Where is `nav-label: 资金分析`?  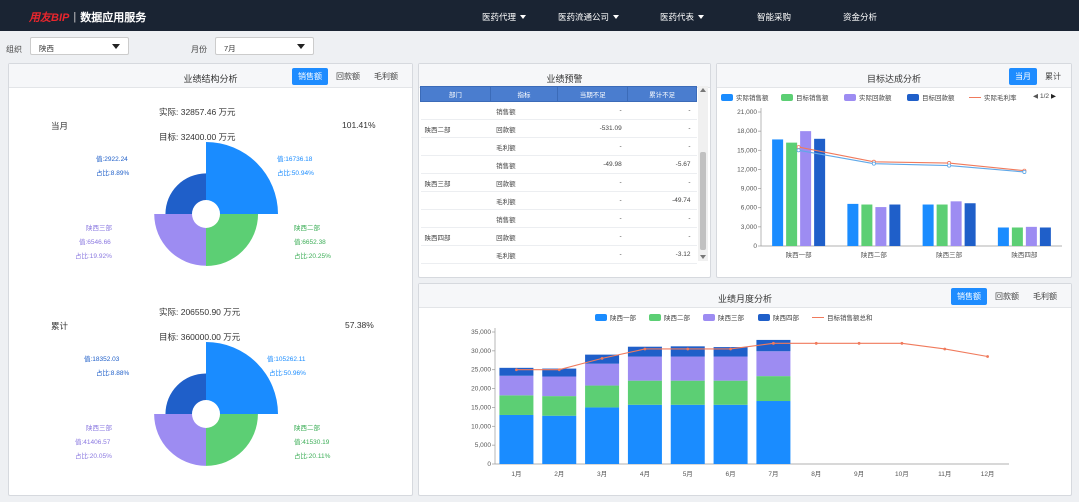
nav-label: 资金分析 is located at coordinates (860, 17).